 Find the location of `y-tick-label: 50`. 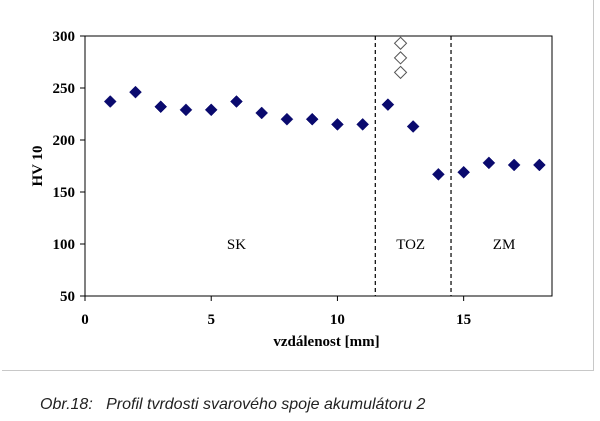

y-tick-label: 50 is located at coordinates (67, 297).